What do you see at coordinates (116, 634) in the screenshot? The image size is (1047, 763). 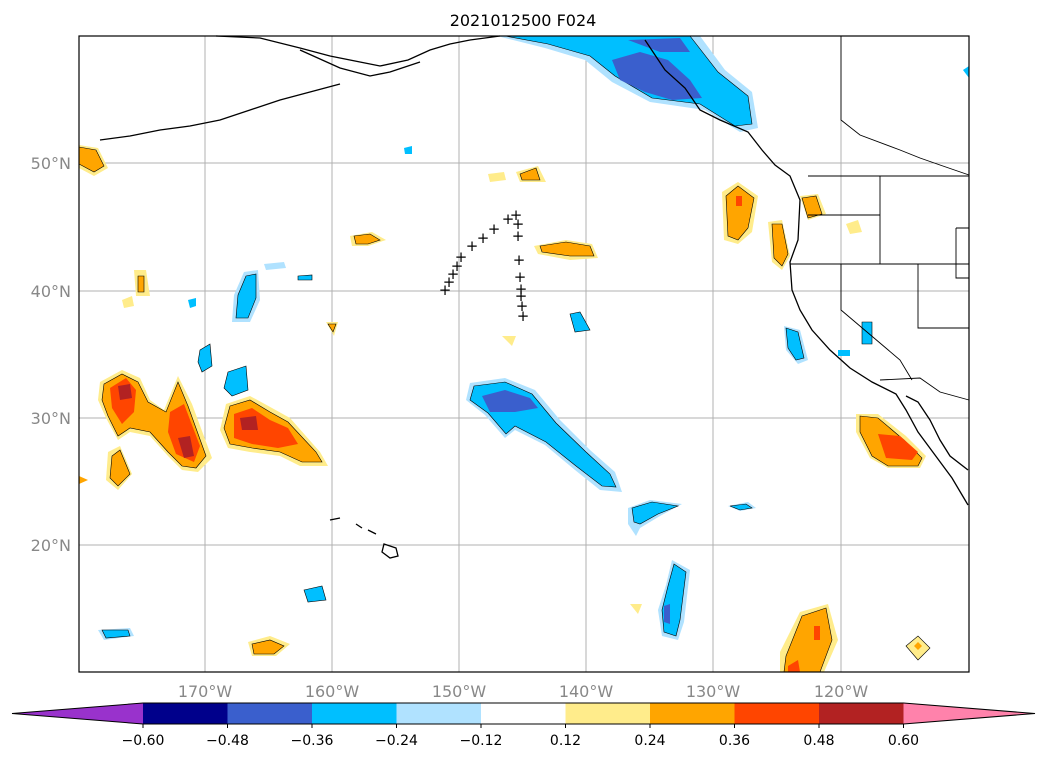 I see `contour-neg-patch-l-inner` at bounding box center [116, 634].